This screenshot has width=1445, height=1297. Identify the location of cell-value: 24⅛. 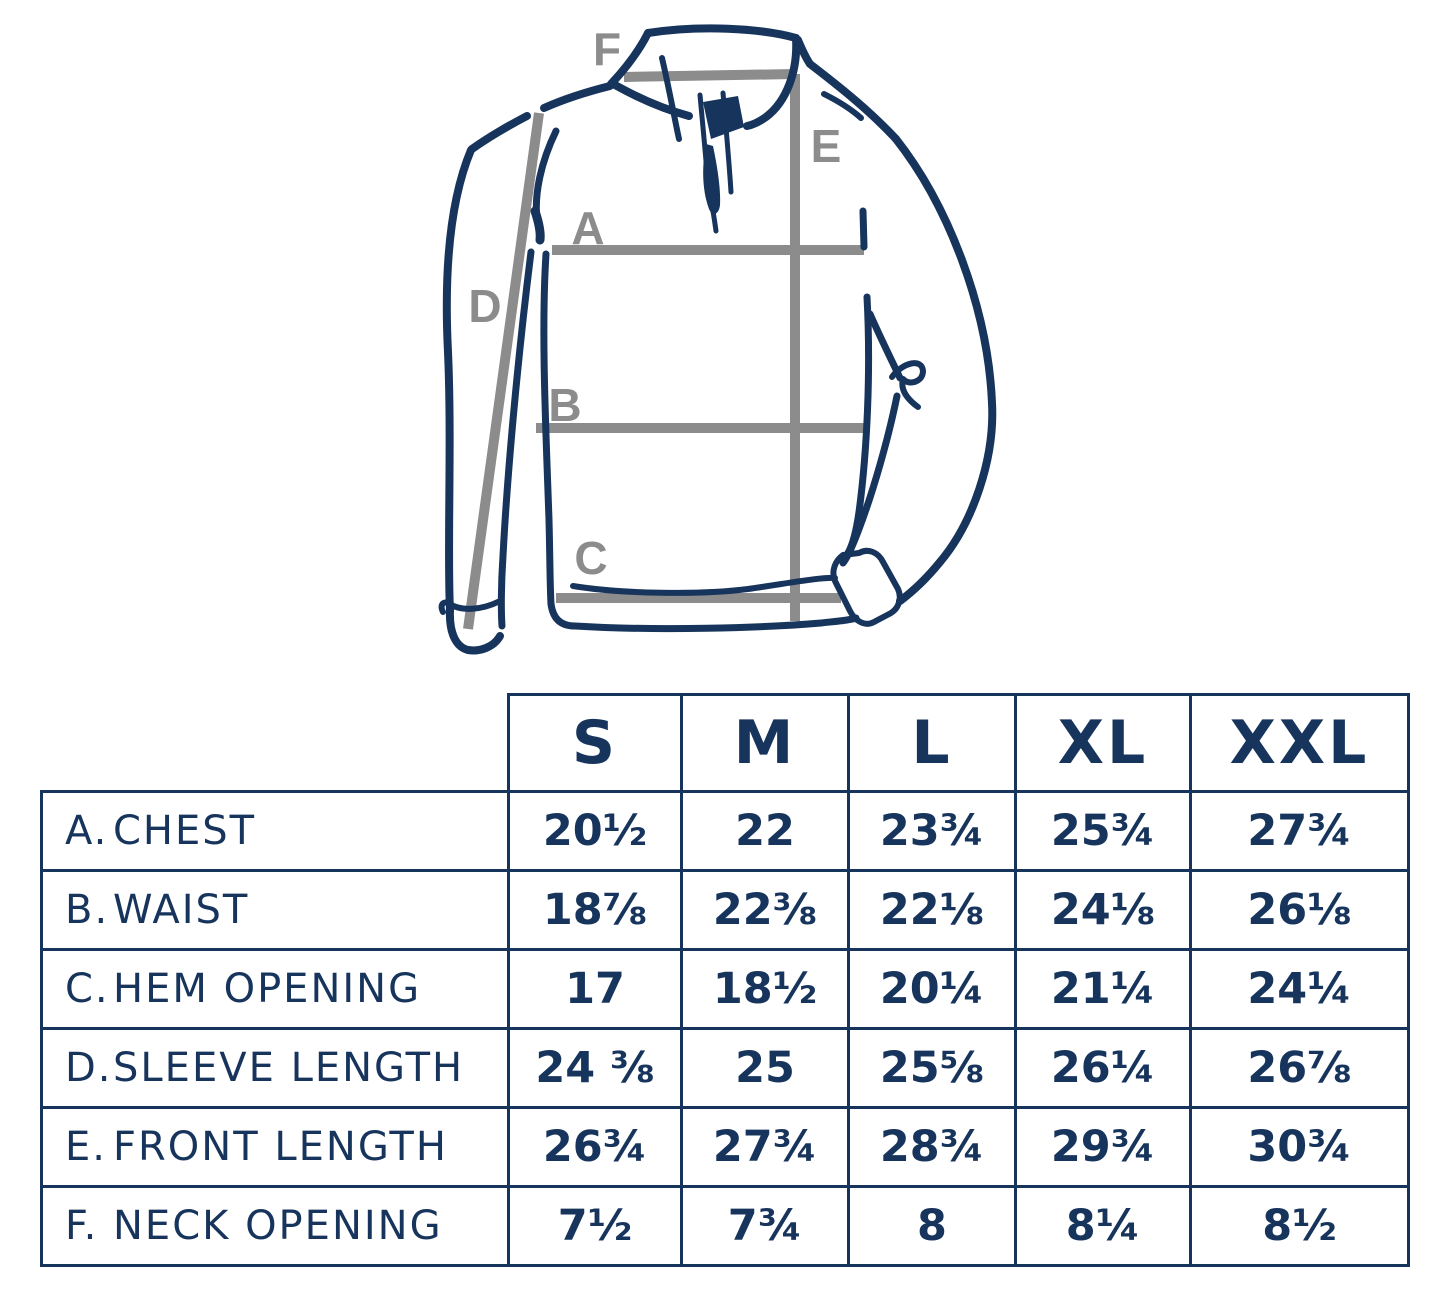
(1103, 910).